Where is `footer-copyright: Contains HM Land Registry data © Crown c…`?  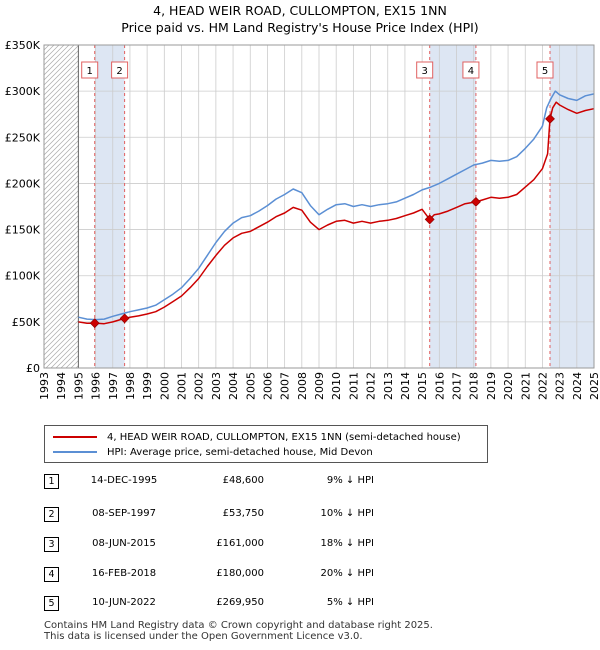 footer-copyright: Contains HM Land Registry data © Crown c… is located at coordinates (238, 625).